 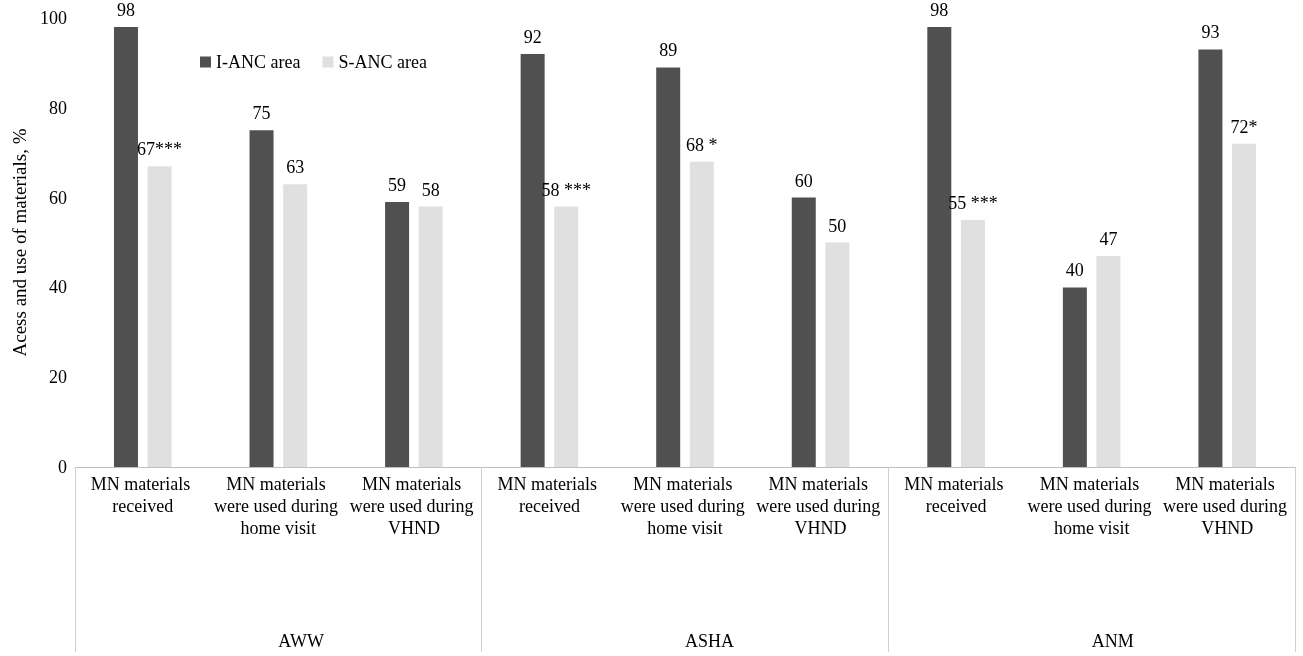 I want to click on y-tick-label: 40, so click(x=58, y=287).